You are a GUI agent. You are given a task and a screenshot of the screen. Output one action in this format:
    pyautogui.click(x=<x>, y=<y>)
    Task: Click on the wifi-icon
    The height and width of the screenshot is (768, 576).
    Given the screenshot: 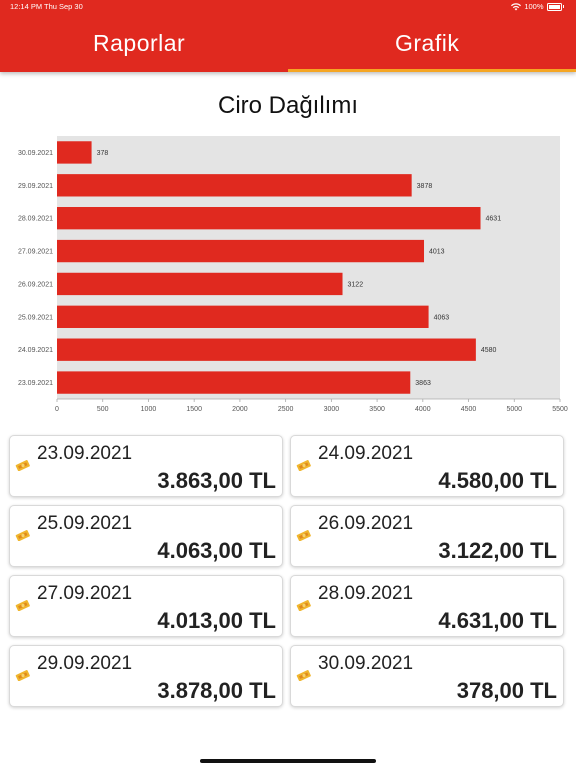 What is the action you would take?
    pyautogui.click(x=516, y=6)
    